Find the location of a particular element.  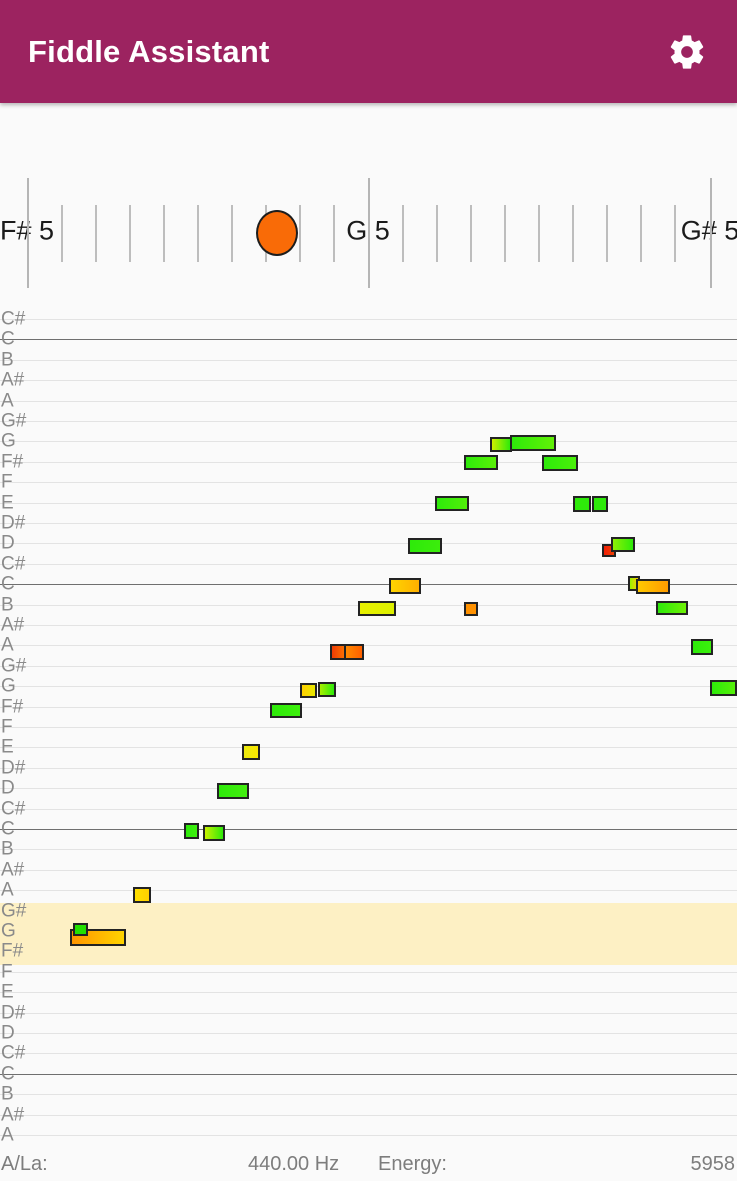

tuner-label-2: G# 5 is located at coordinates (708, 230).